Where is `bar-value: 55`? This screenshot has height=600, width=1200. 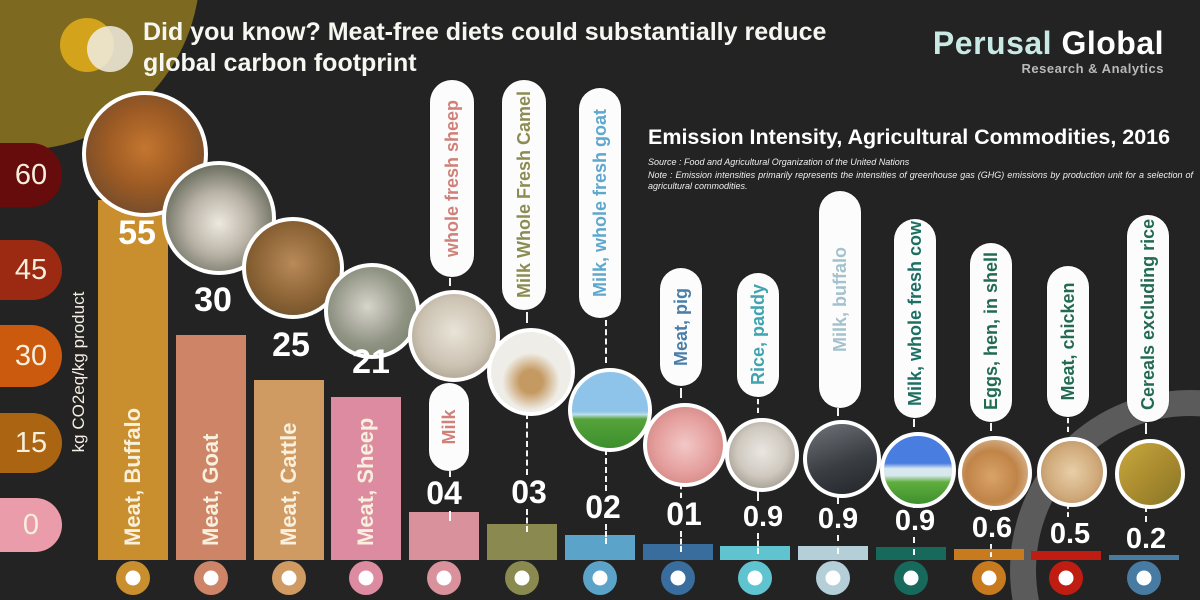 bar-value: 55 is located at coordinates (137, 233).